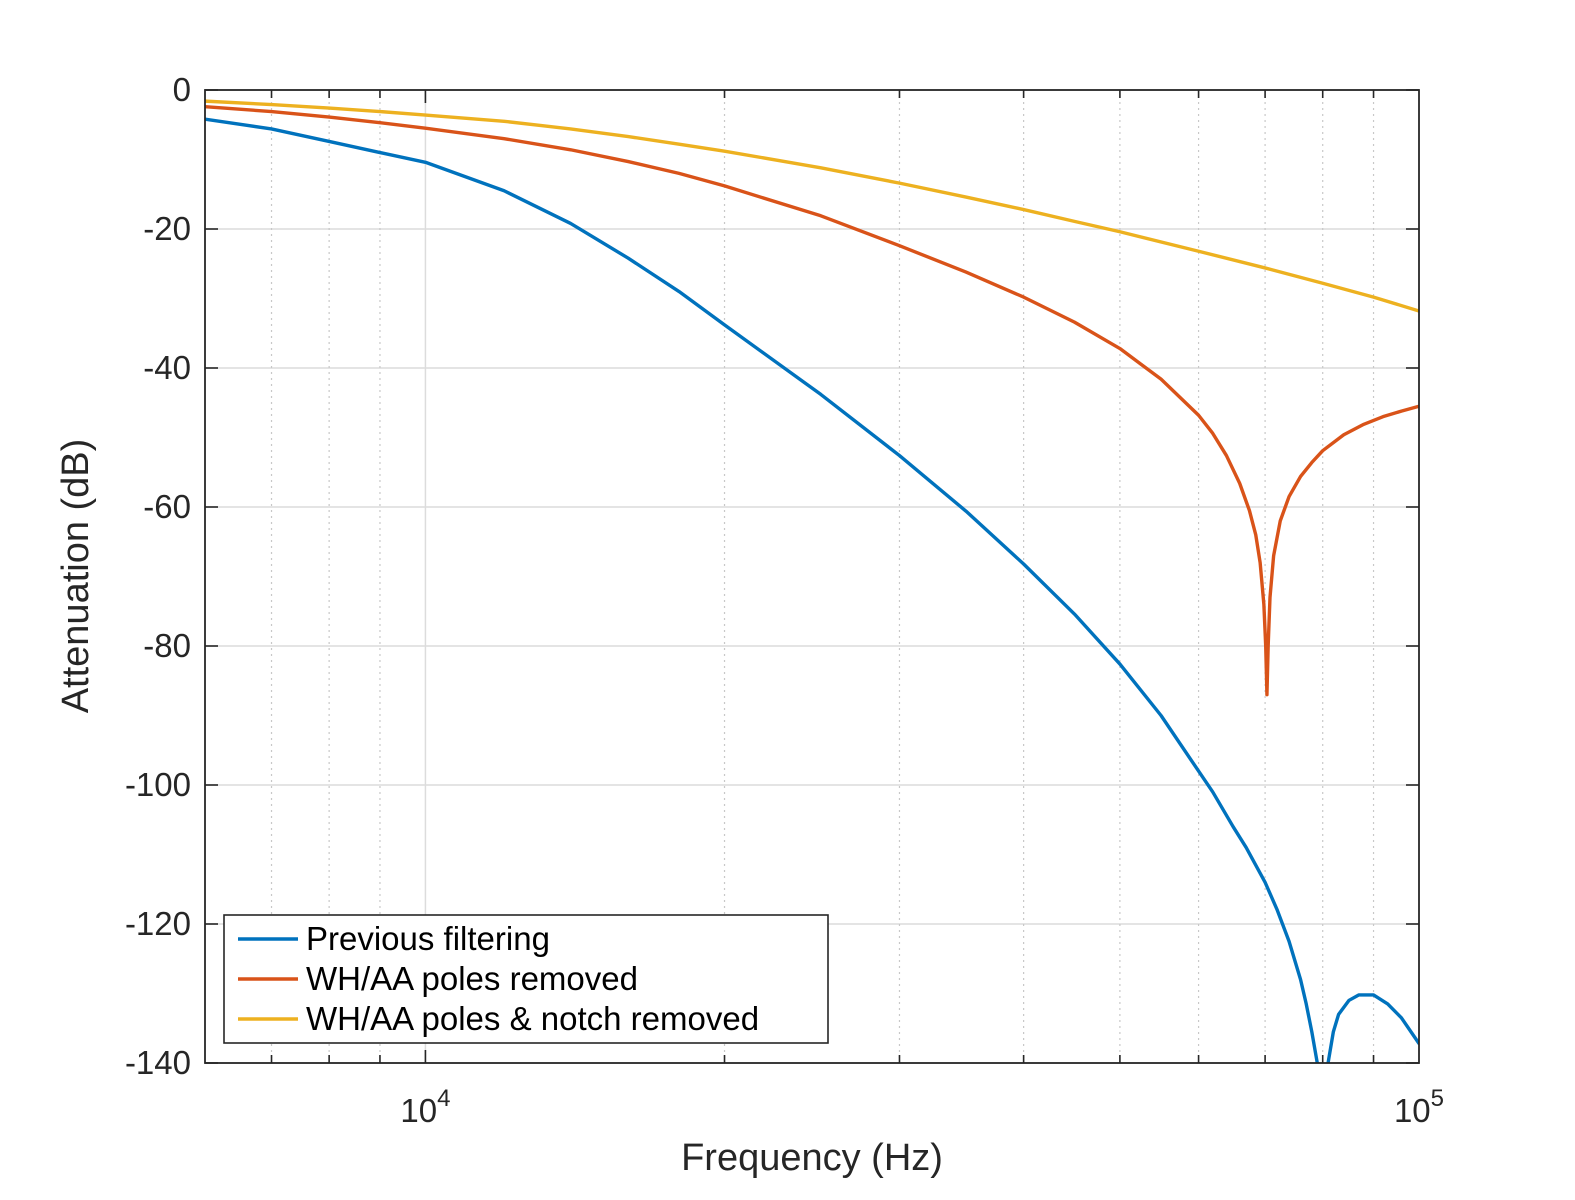  Describe the element at coordinates (167, 228) in the screenshot. I see `y-tick-label: -20` at that location.